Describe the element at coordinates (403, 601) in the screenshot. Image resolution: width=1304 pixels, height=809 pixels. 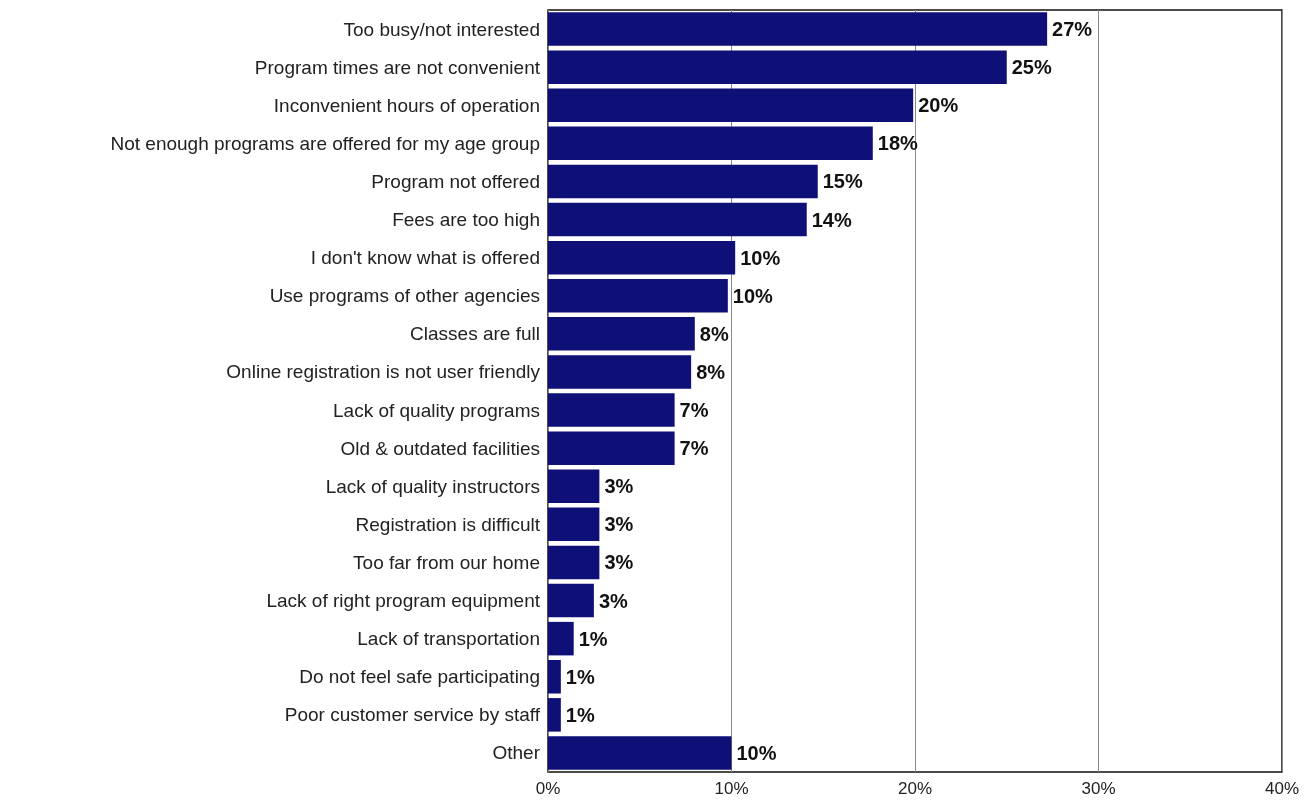
I see `y-tick-label: Lack of right program equipment` at that location.